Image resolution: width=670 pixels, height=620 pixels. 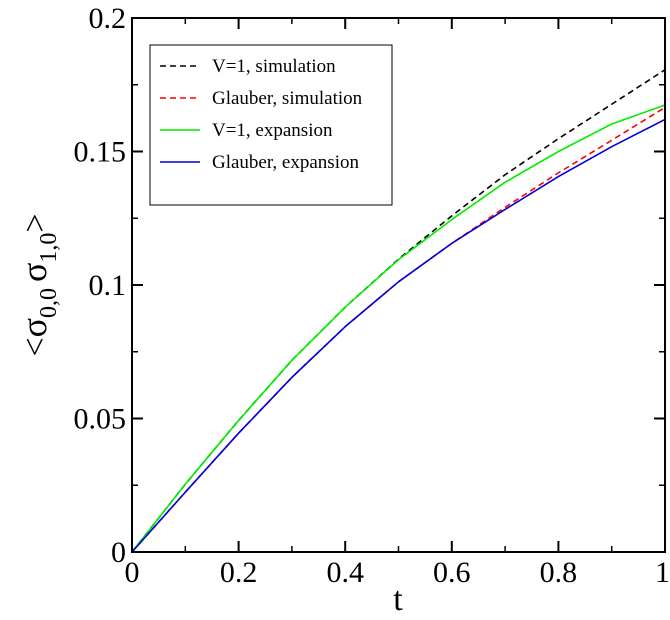 I want to click on legend-label-3: Glauber, expansion, so click(x=285, y=162).